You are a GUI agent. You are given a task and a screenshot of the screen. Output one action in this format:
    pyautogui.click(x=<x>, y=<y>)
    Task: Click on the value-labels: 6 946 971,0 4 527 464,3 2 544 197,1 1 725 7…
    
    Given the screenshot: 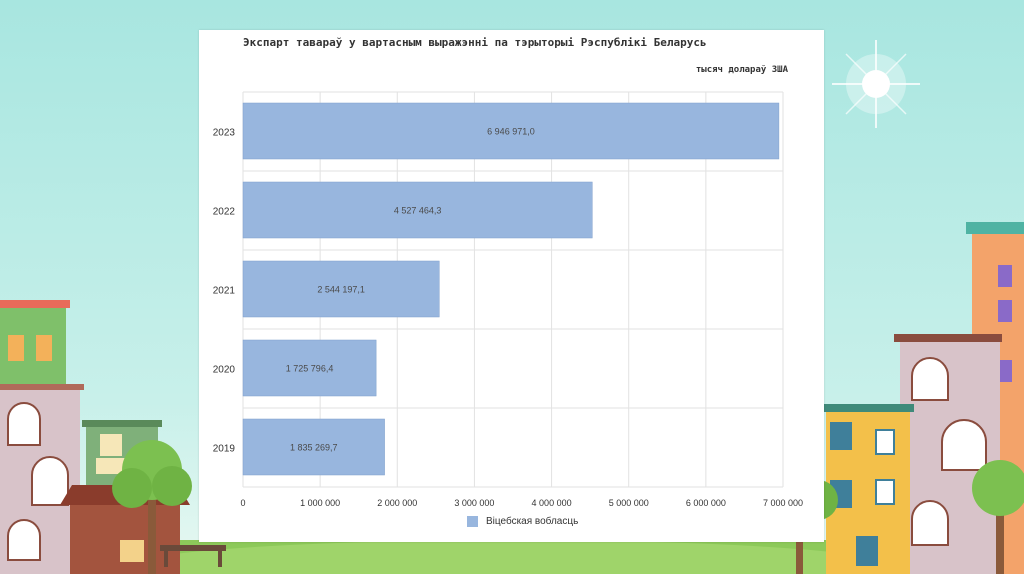 What is the action you would take?
    pyautogui.click(x=410, y=290)
    